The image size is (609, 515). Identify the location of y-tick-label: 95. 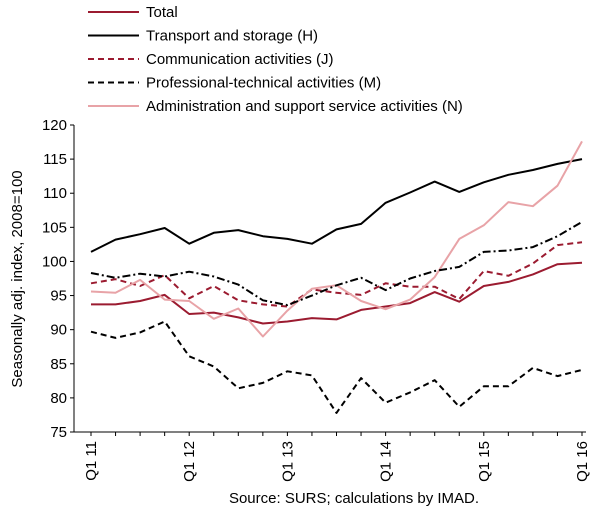
(58, 296).